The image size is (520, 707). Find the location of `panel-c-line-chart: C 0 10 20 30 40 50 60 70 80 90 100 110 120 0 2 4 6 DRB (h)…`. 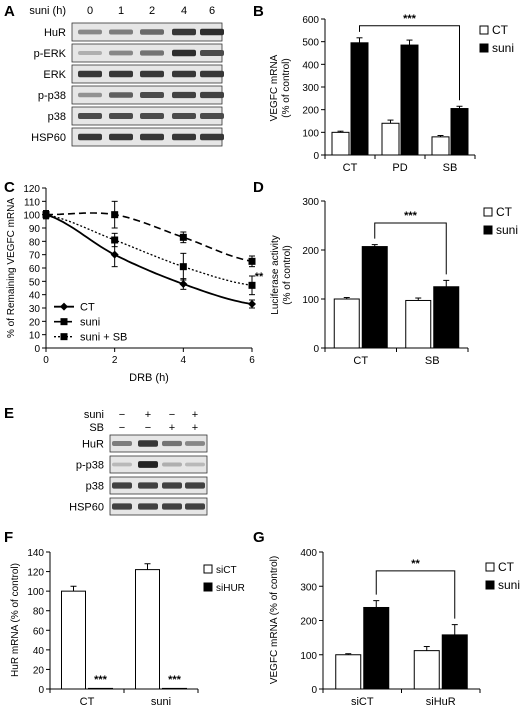

panel-c-line-chart: C 0 10 20 30 40 50 60 70 80 90 100 110 120 0 2 4 6 DRB (h)… is located at coordinates (134, 281).